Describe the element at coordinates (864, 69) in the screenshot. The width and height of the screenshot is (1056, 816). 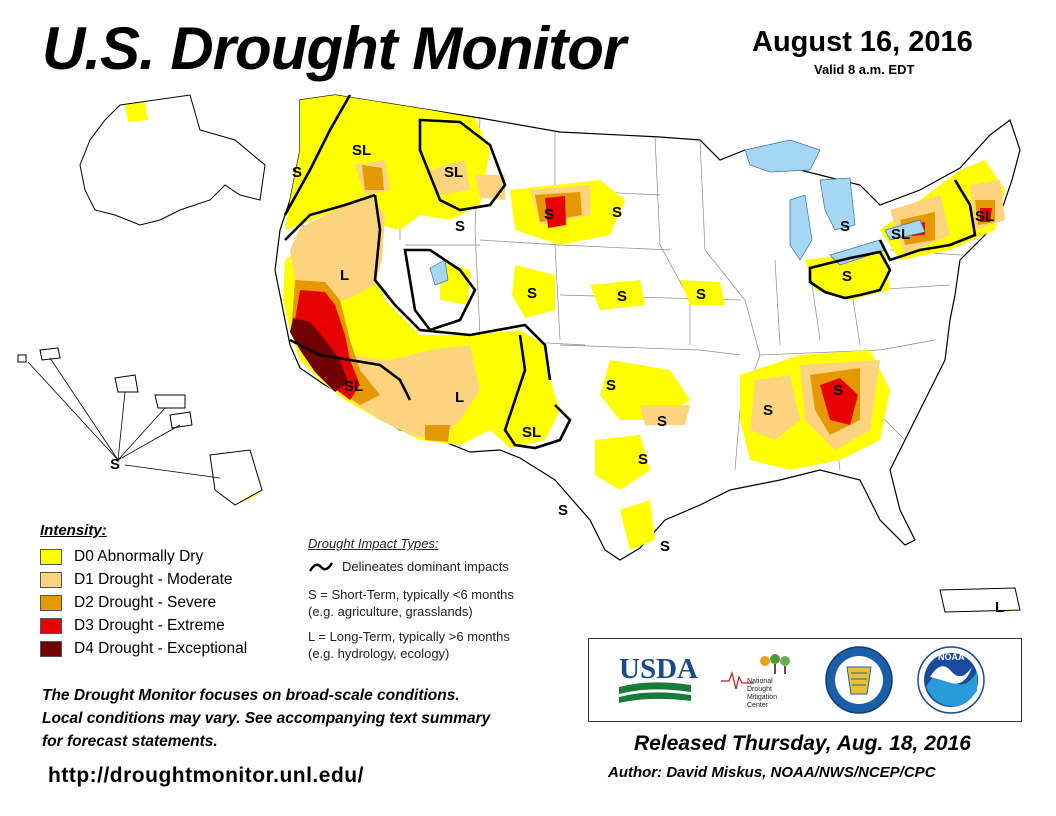
I see `valid-time: Valid 8 a.m. EDT` at that location.